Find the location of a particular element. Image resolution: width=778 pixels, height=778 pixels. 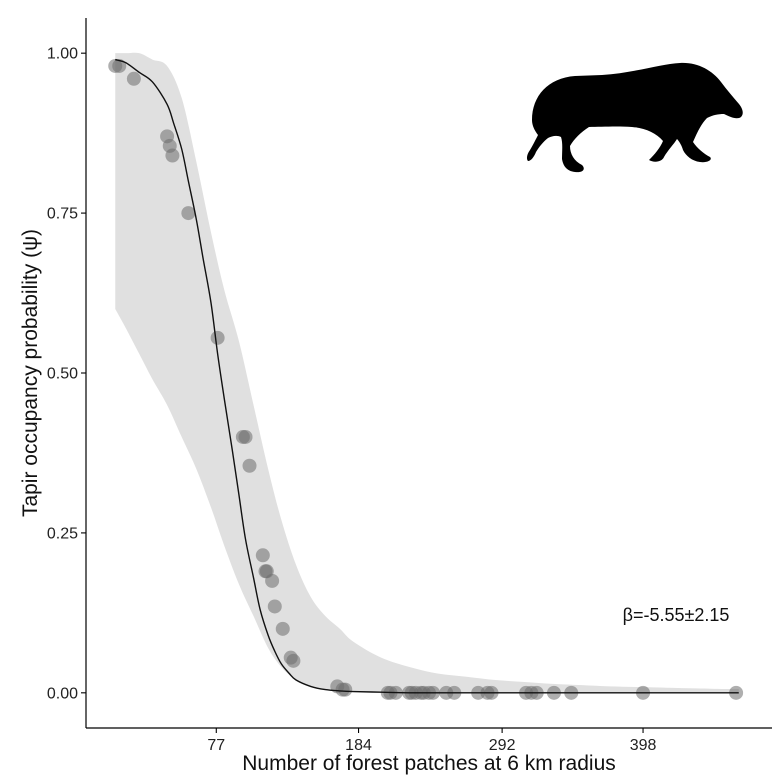

x-axis-title: Number of forest patches at 6 km radius is located at coordinates (429, 763).